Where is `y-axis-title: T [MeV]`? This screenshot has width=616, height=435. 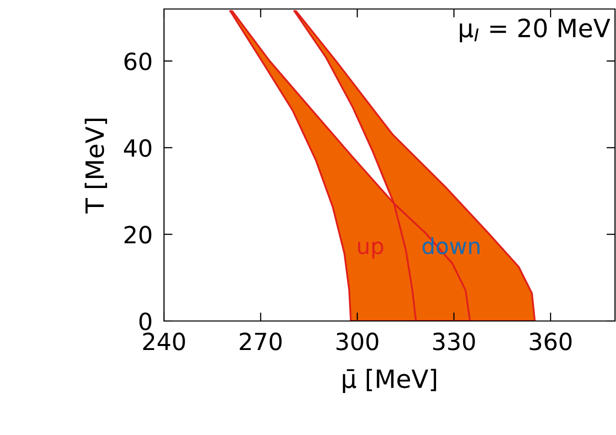 y-axis-title: T [MeV] is located at coordinates (96, 166).